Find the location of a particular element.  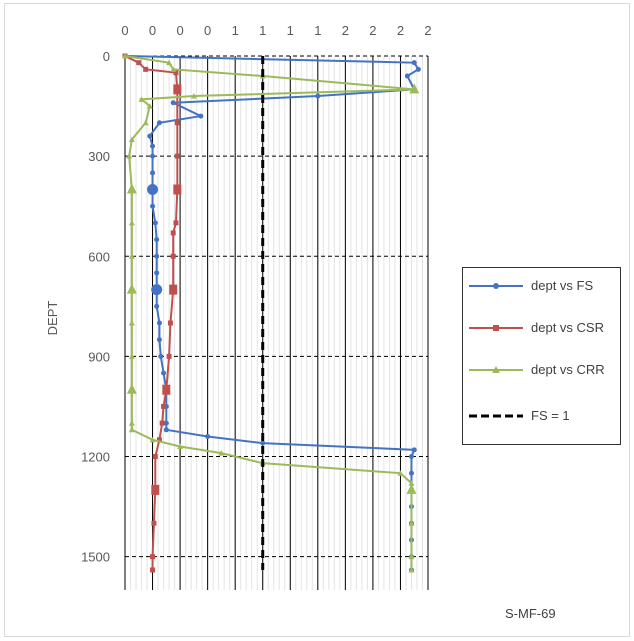

y-tick-label: 600 is located at coordinates (99, 256).